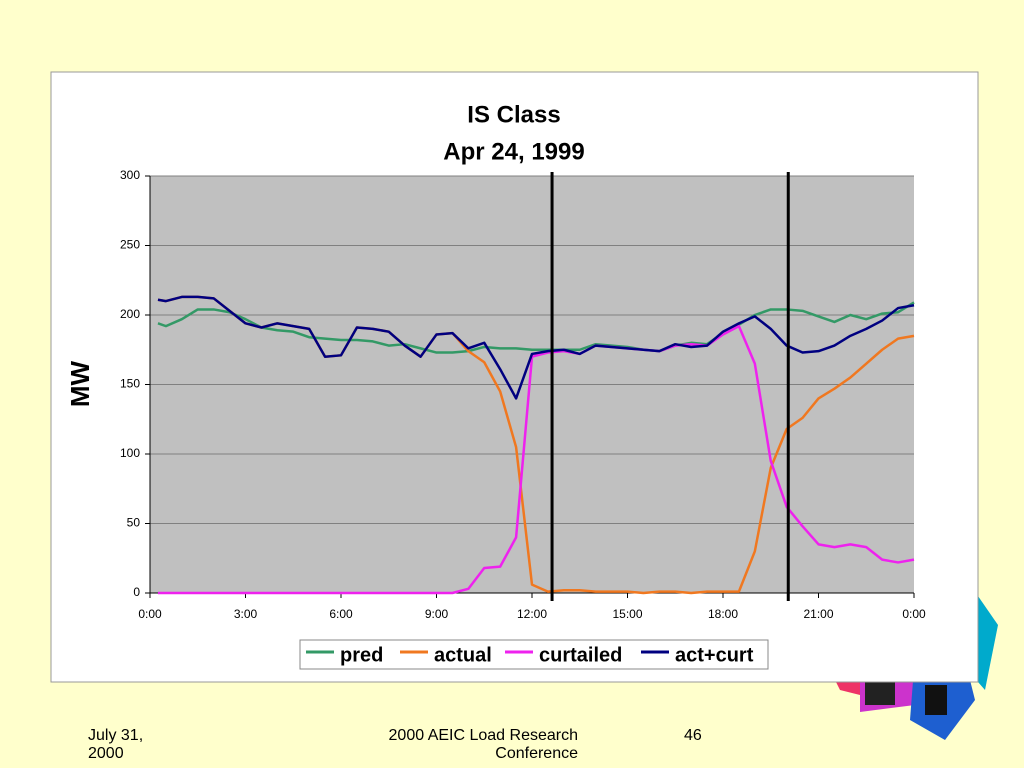 Image resolution: width=1024 pixels, height=768 pixels. Describe the element at coordinates (714, 655) in the screenshot. I see `legend-label: act+curt` at that location.